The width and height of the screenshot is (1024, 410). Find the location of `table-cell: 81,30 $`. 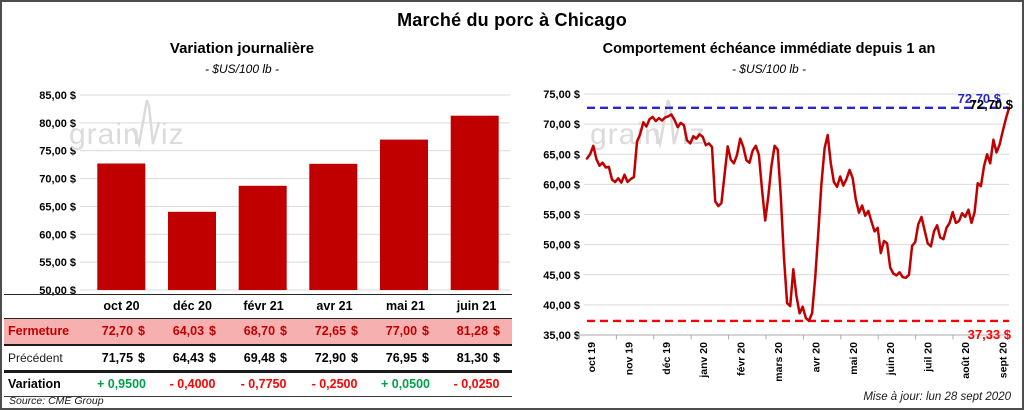

table-cell: 81,30 $ is located at coordinates (476, 358).